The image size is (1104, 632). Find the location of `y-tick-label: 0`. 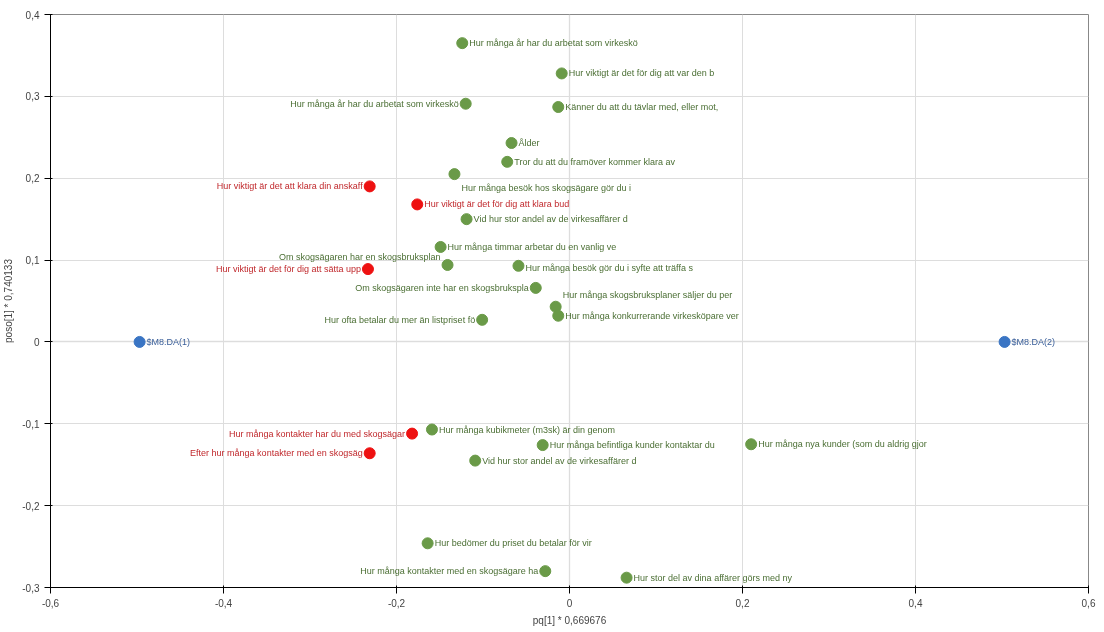

y-tick-label: 0 is located at coordinates (36, 342).